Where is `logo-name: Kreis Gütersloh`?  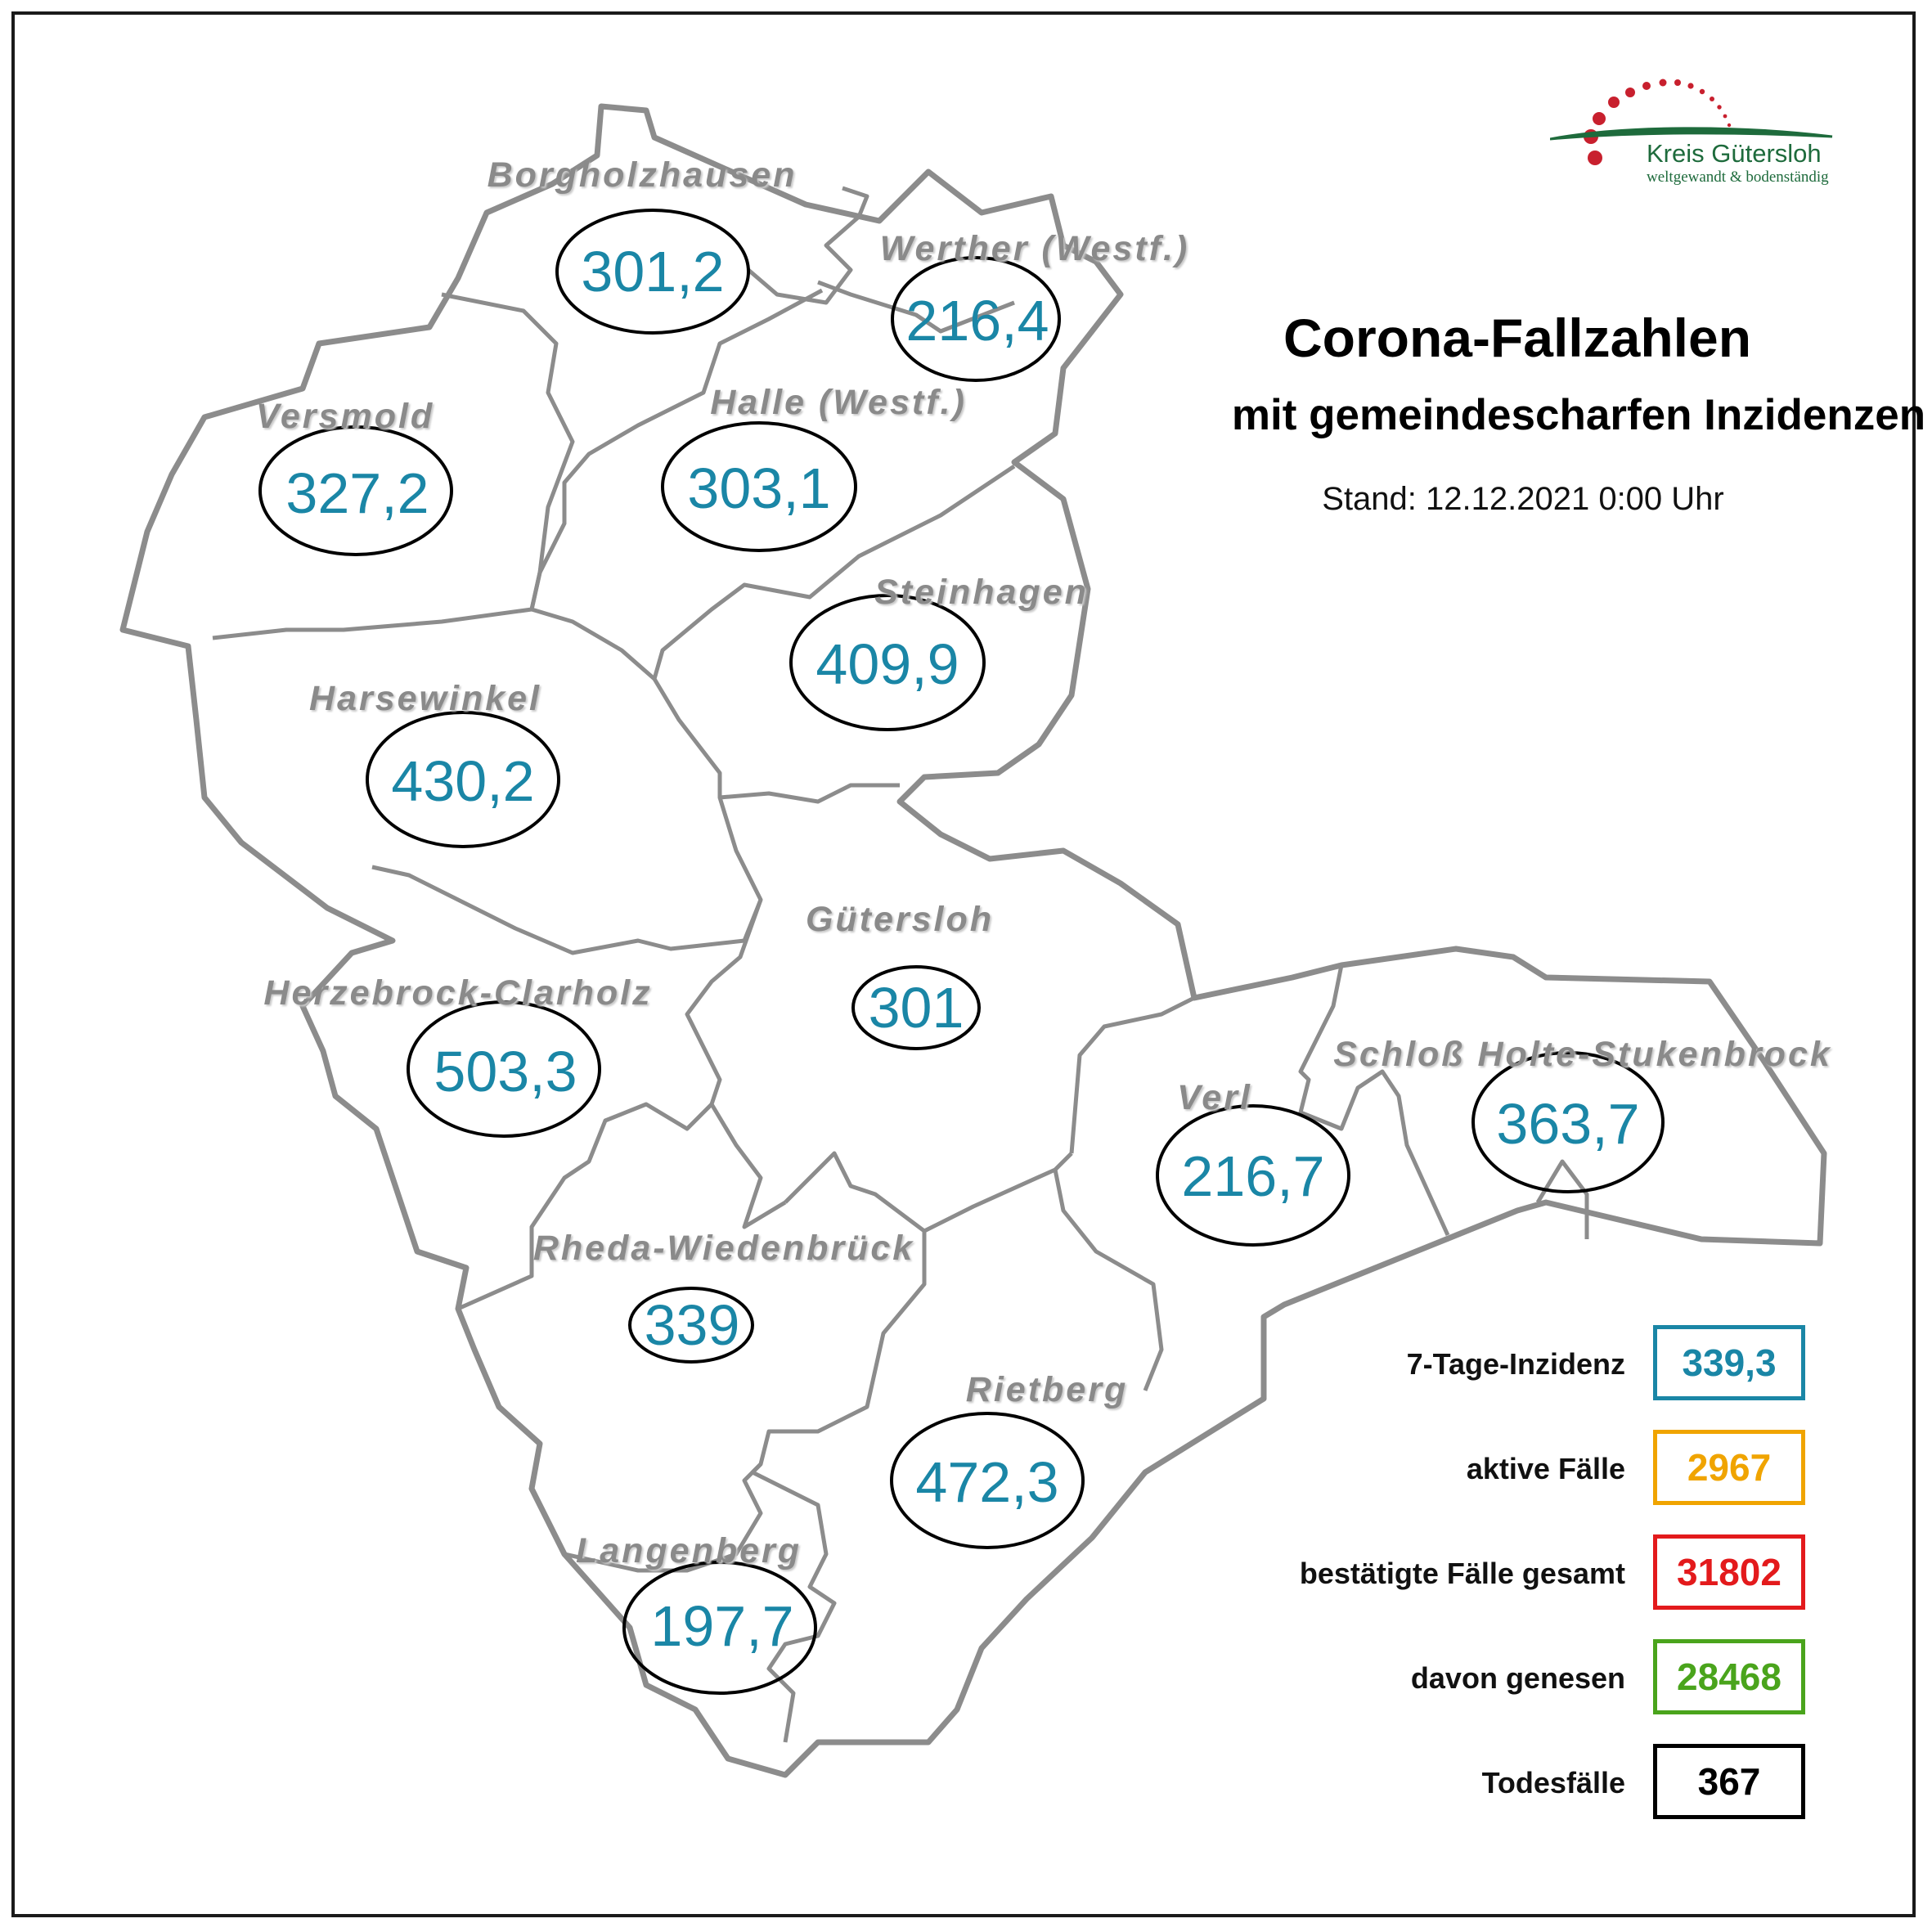
logo-name: Kreis Gütersloh is located at coordinates (1735, 154).